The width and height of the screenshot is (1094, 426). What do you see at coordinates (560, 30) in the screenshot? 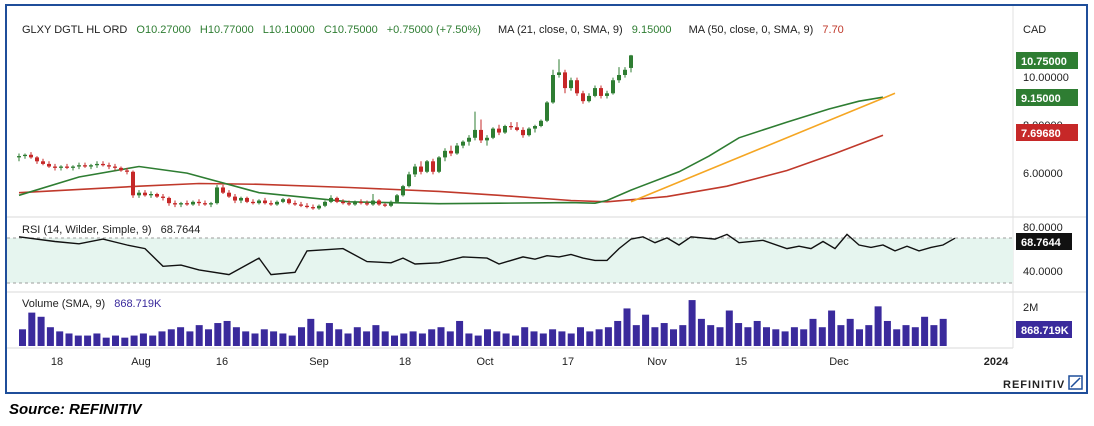
I see `ma21-label: MA (21, close, 0, SMA, 9)` at bounding box center [560, 30].